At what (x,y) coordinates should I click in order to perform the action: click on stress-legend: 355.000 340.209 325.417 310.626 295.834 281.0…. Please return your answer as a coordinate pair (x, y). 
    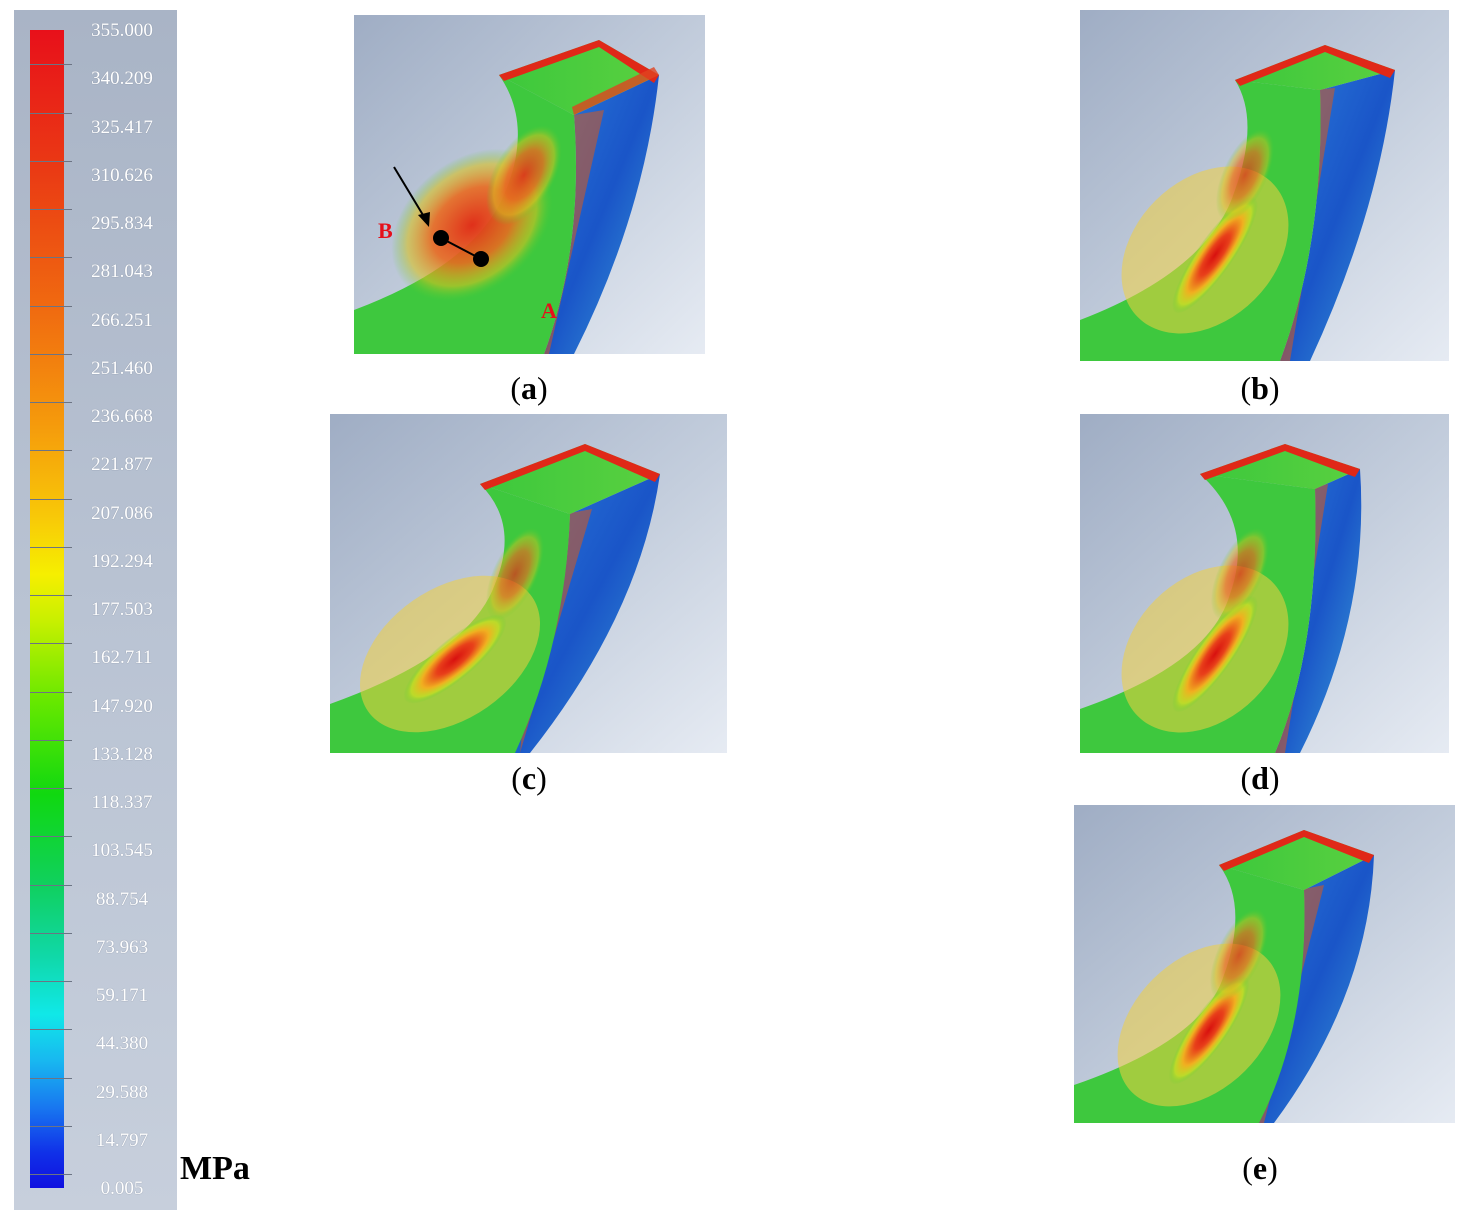
    Looking at the image, I should click on (95, 610).